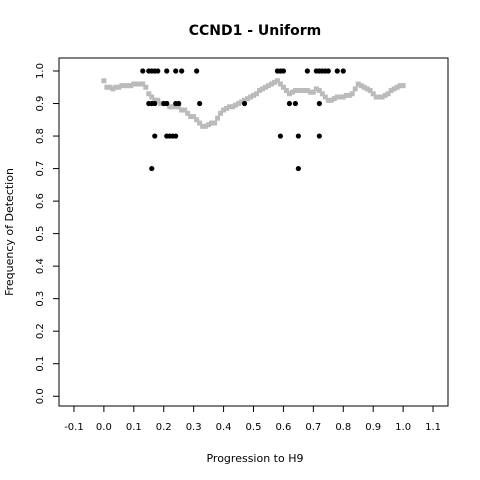  I want to click on x-tick-label: 1.1, so click(433, 427).